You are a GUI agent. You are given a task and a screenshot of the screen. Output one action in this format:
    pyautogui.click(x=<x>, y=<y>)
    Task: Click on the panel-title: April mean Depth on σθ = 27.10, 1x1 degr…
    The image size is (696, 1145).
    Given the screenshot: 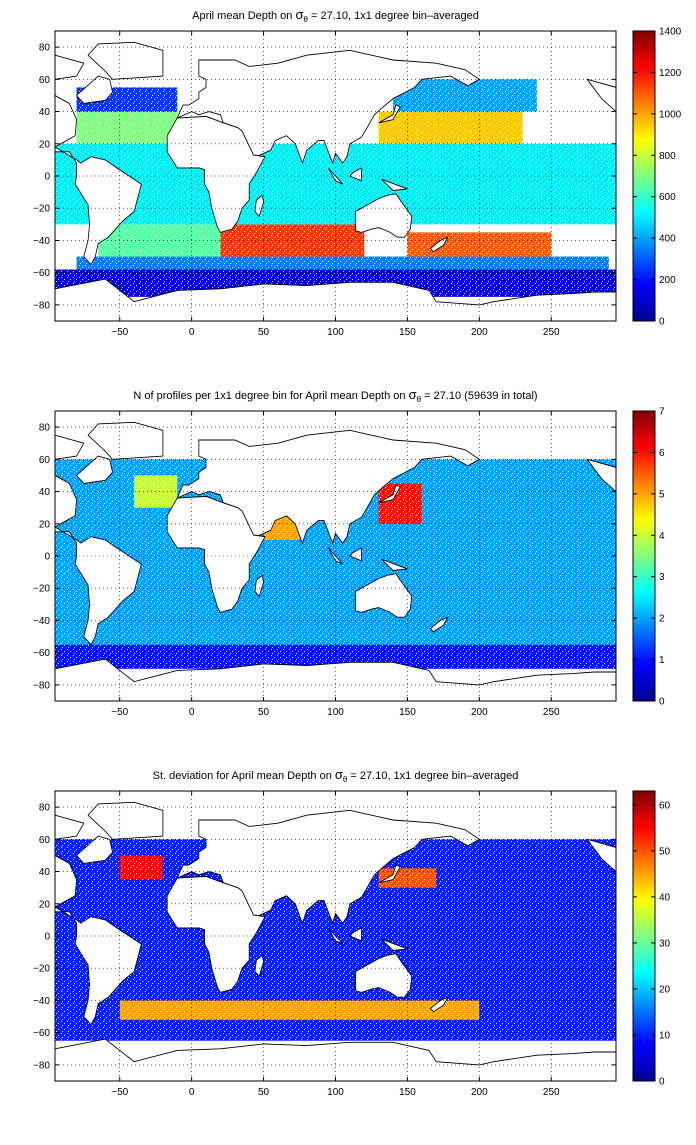 What is the action you would take?
    pyautogui.click(x=335, y=15)
    